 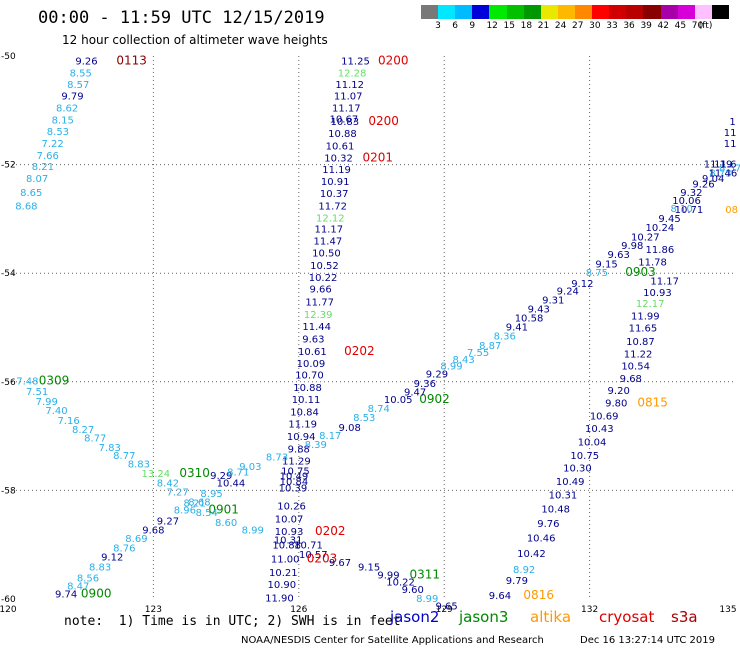 I want to click on pass-time-label: 0200, so click(x=383, y=121).